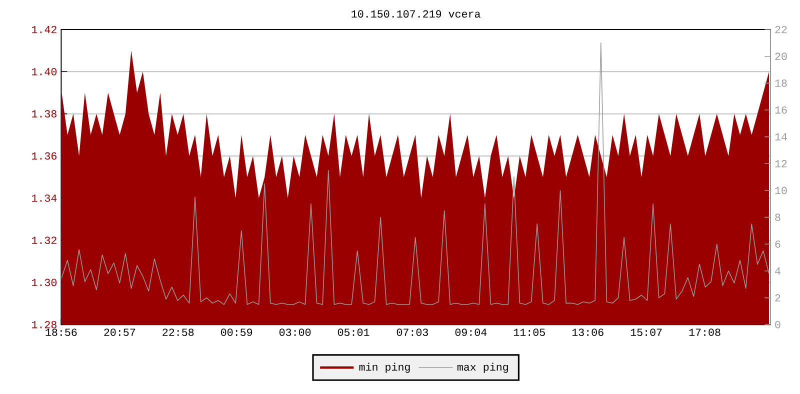  Describe the element at coordinates (588, 332) in the screenshot. I see `x-tick-label: 13:06` at that location.